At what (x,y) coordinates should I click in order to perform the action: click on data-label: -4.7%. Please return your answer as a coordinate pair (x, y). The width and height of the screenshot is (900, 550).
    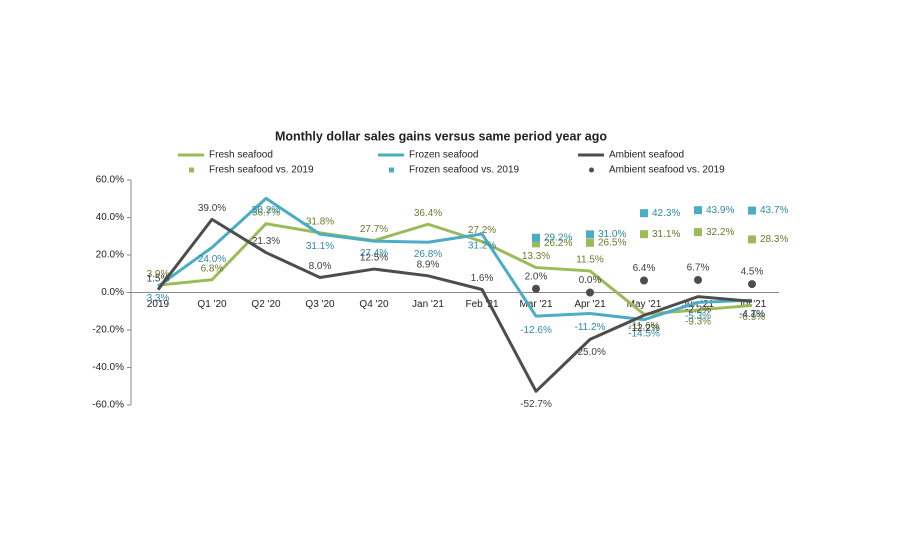
    Looking at the image, I should click on (752, 314).